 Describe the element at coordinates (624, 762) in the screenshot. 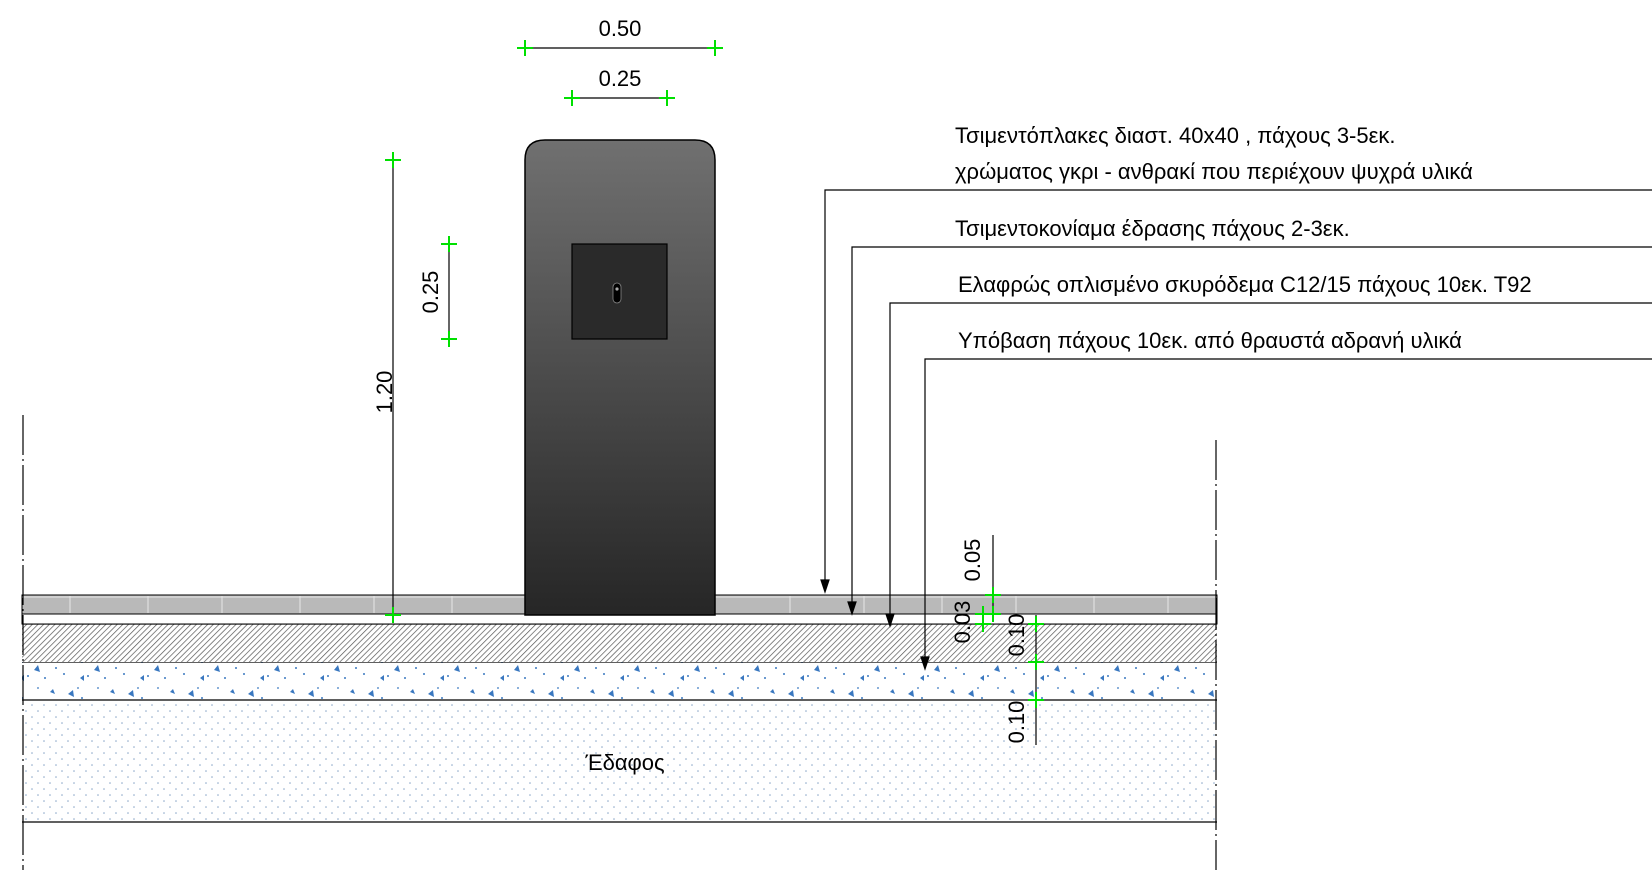

I see `soil-label: Έδαφος` at that location.